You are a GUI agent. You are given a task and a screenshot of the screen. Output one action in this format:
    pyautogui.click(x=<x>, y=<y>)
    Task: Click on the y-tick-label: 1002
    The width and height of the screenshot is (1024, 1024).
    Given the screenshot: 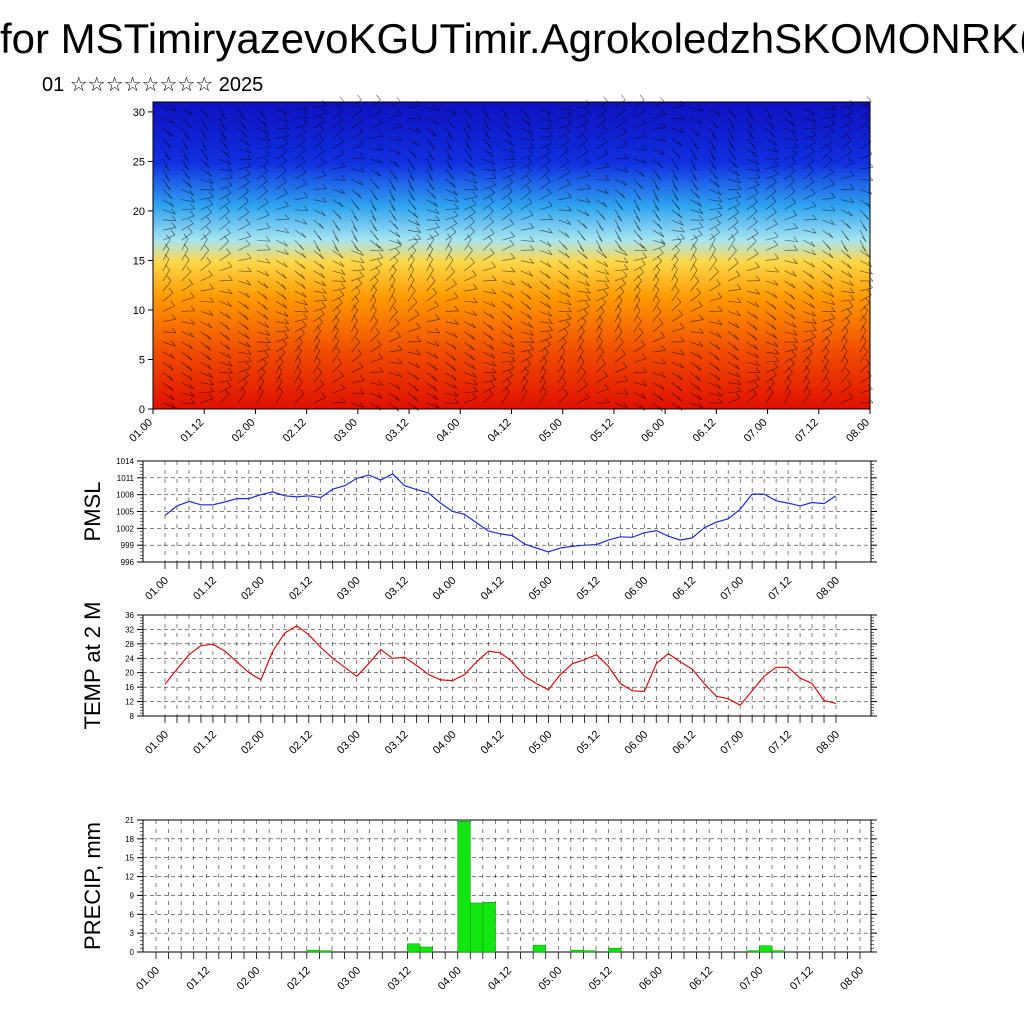 What is the action you would take?
    pyautogui.click(x=125, y=528)
    